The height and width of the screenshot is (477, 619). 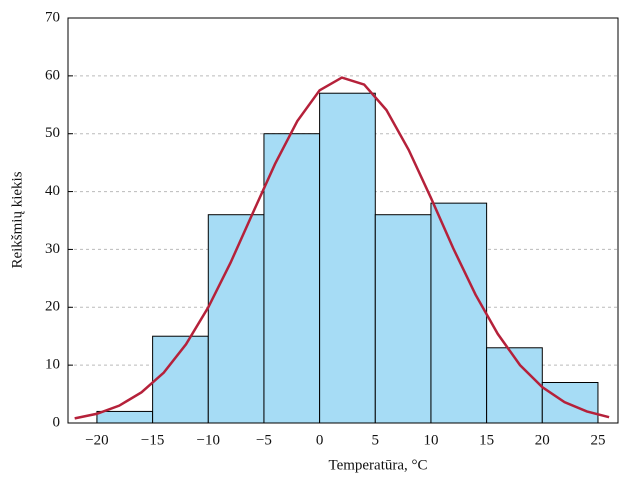 What do you see at coordinates (430, 440) in the screenshot?
I see `x-tick-label: 10` at bounding box center [430, 440].